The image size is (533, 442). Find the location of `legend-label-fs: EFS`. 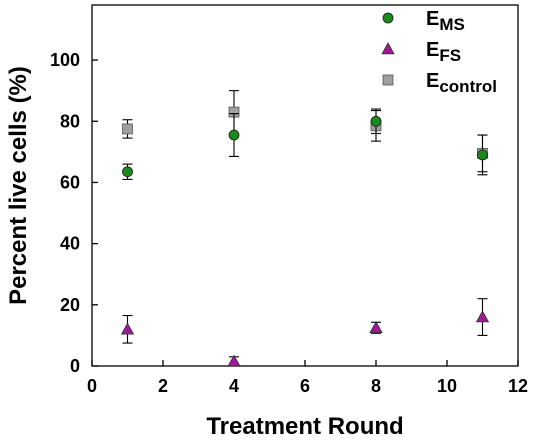

legend-label-fs: EFS is located at coordinates (443, 52).